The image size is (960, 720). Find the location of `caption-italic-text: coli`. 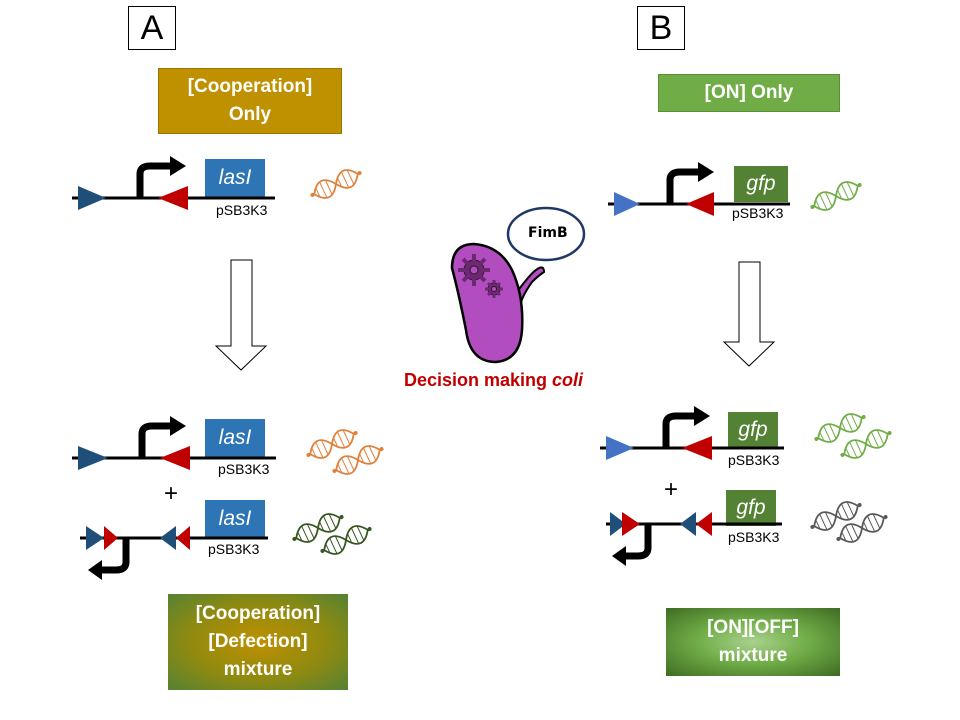

caption-italic-text: coli is located at coordinates (568, 380).